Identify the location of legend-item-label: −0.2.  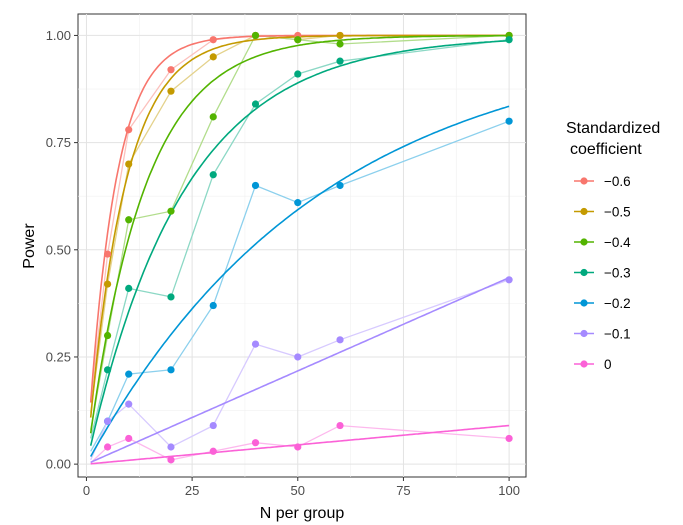
(617, 303).